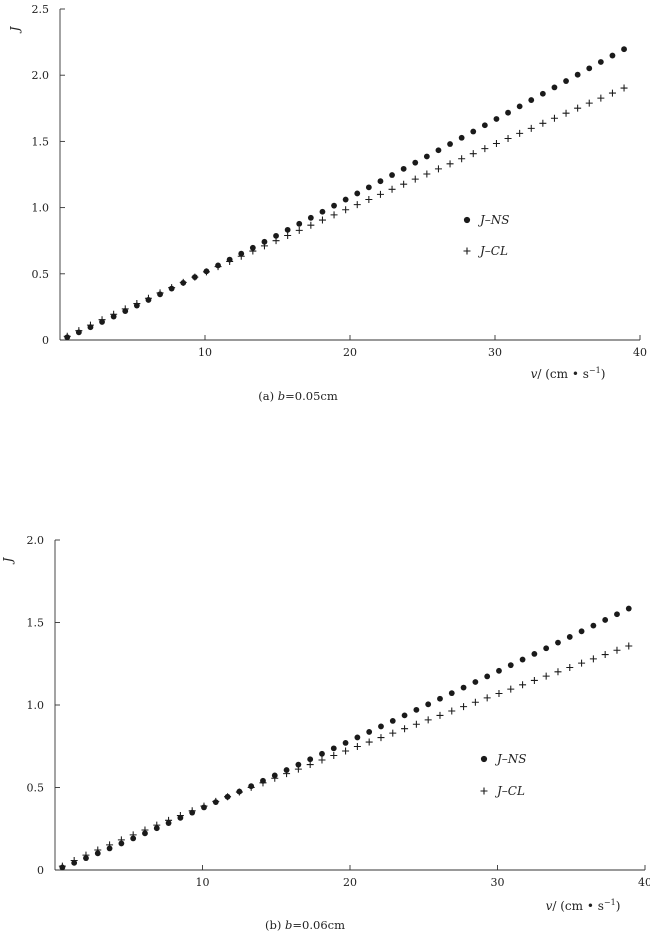 The height and width of the screenshot is (934, 650). What do you see at coordinates (298, 396) in the screenshot?
I see `panel-a-caption: (a) b=0.05cm` at bounding box center [298, 396].